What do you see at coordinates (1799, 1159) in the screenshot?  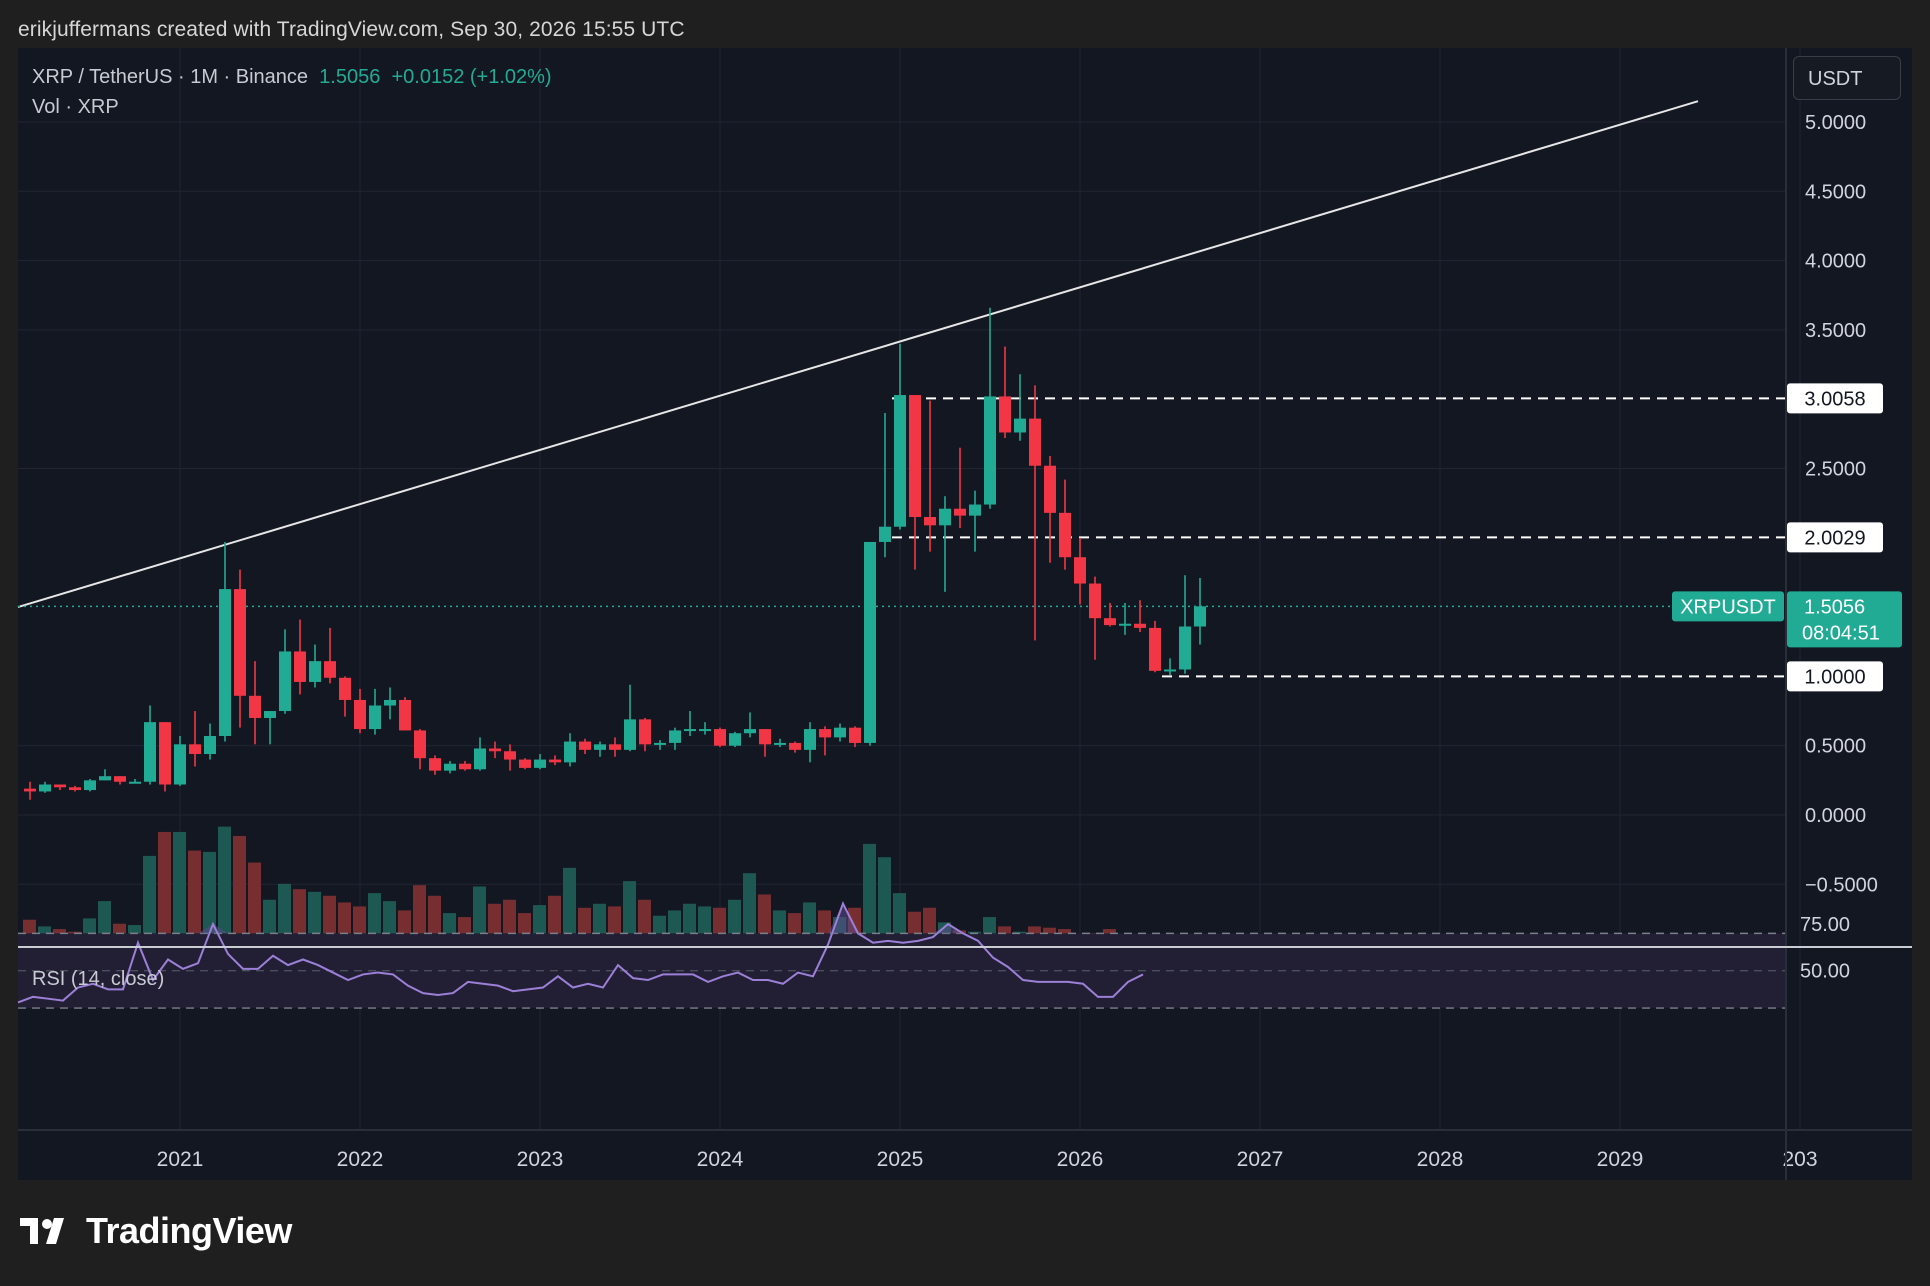 I see `x-tick-label: 203` at bounding box center [1799, 1159].